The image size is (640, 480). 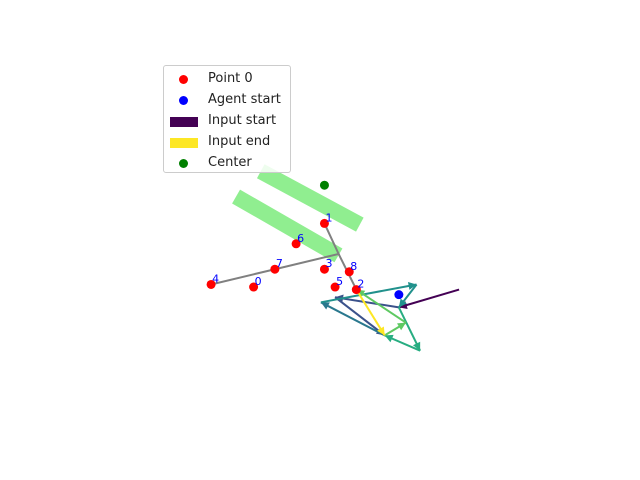 What do you see at coordinates (183, 163) in the screenshot?
I see `green-dot-icon` at bounding box center [183, 163].